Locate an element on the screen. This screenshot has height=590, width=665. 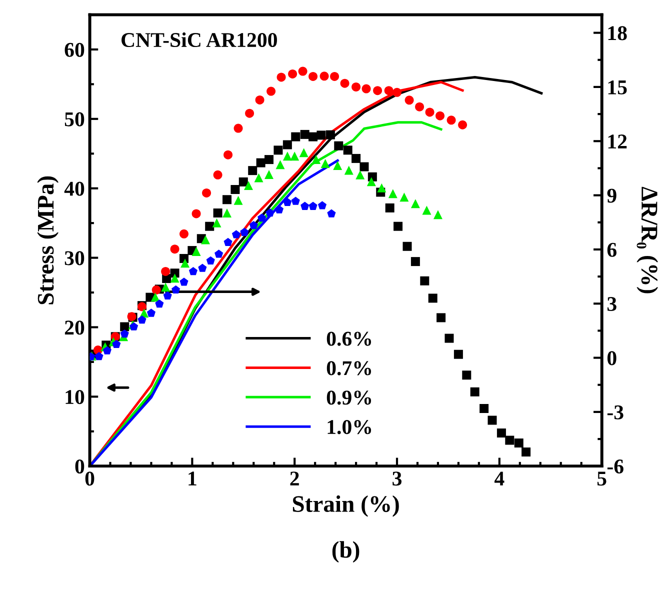
x-tick-label: 4 is located at coordinates (499, 479).